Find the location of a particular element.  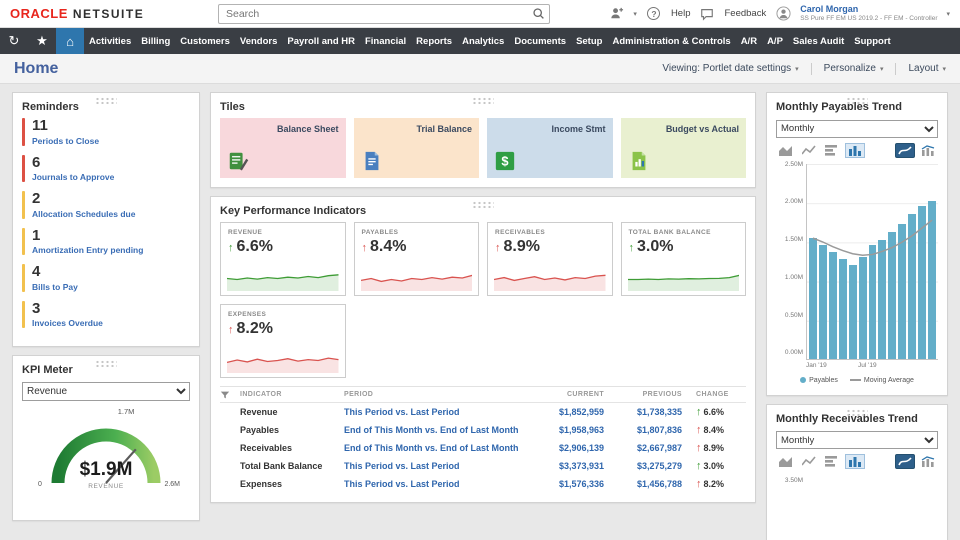

reminder-label: Amortization Entry pending is located at coordinates (88, 250).